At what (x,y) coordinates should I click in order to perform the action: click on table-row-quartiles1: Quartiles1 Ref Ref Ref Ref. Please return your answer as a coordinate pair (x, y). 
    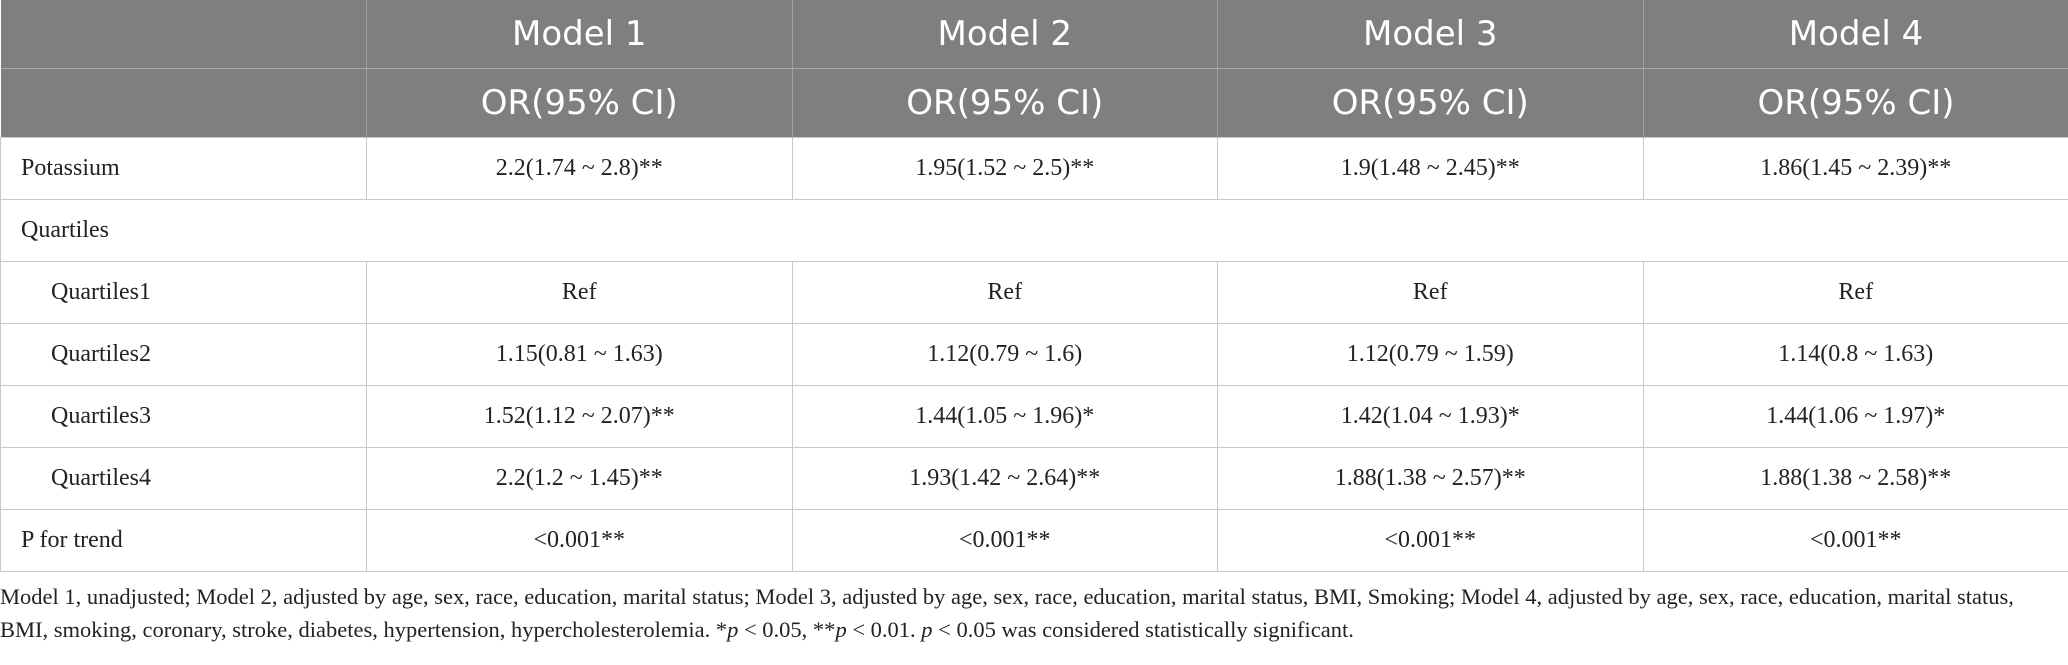
    Looking at the image, I should click on (1034, 292).